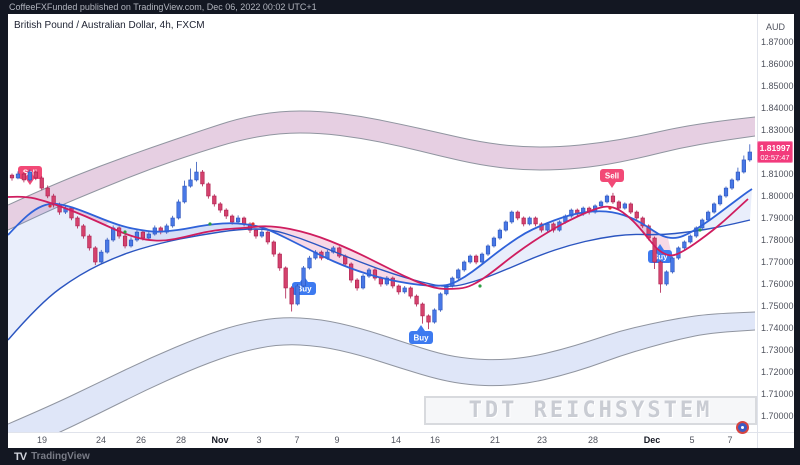 The width and height of the screenshot is (800, 465). I want to click on cross-dots, so click(375, 246).